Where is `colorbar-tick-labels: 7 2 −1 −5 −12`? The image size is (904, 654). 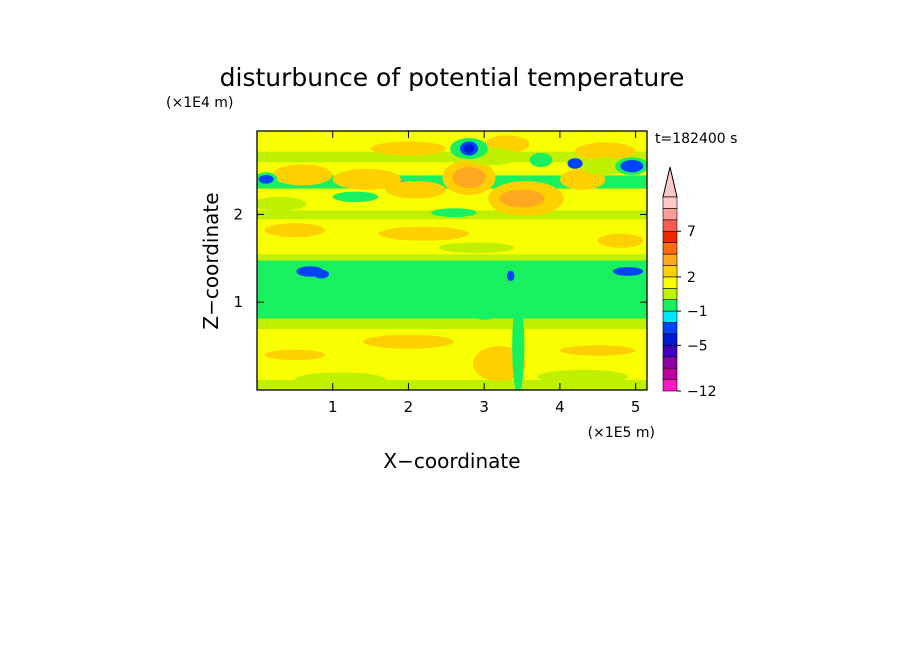 colorbar-tick-labels: 7 2 −1 −5 −12 is located at coordinates (697, 312).